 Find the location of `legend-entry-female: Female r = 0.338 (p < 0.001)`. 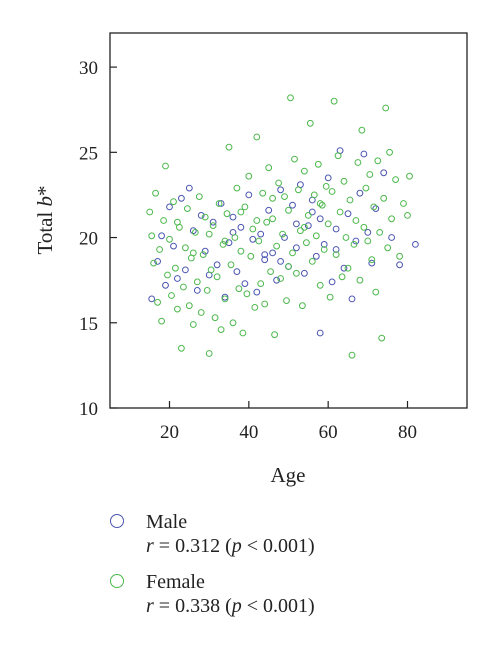

legend-entry-female: Female r = 0.338 (p < 0.001) is located at coordinates (212, 594).